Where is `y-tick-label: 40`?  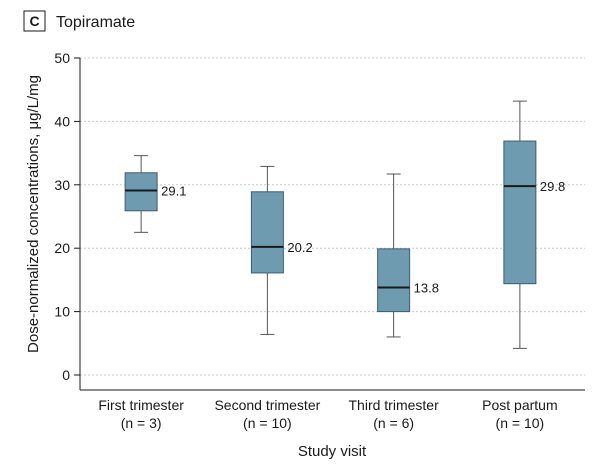
y-tick-label: 40 is located at coordinates (62, 121).